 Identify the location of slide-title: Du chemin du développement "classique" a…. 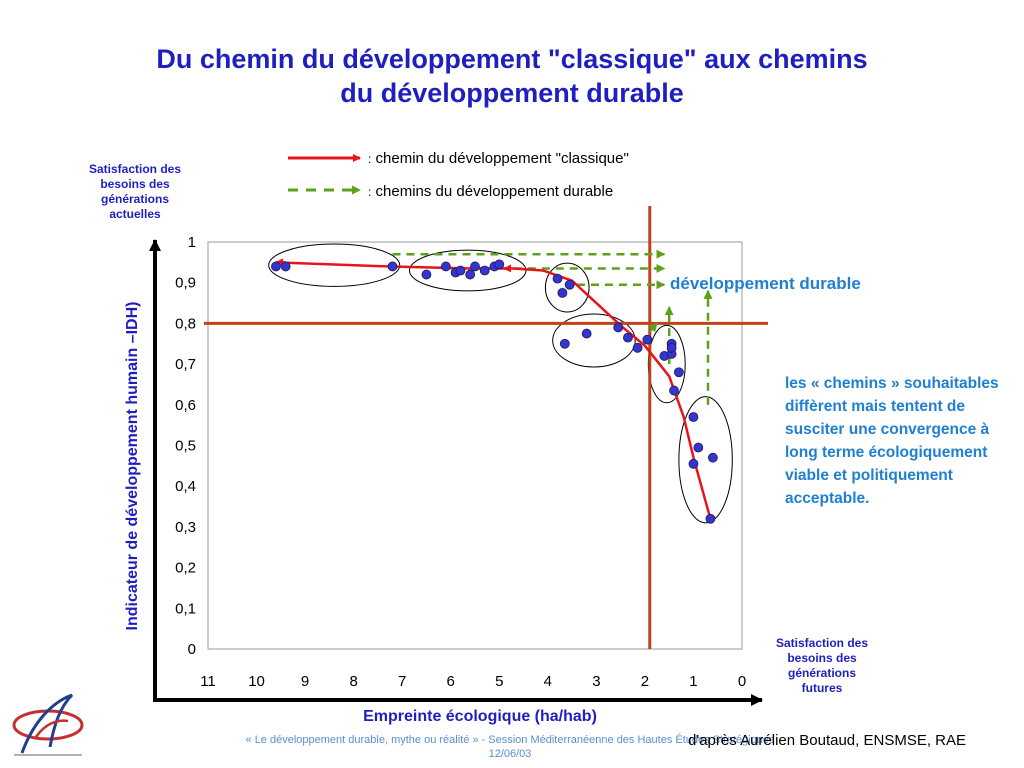
(512, 76).